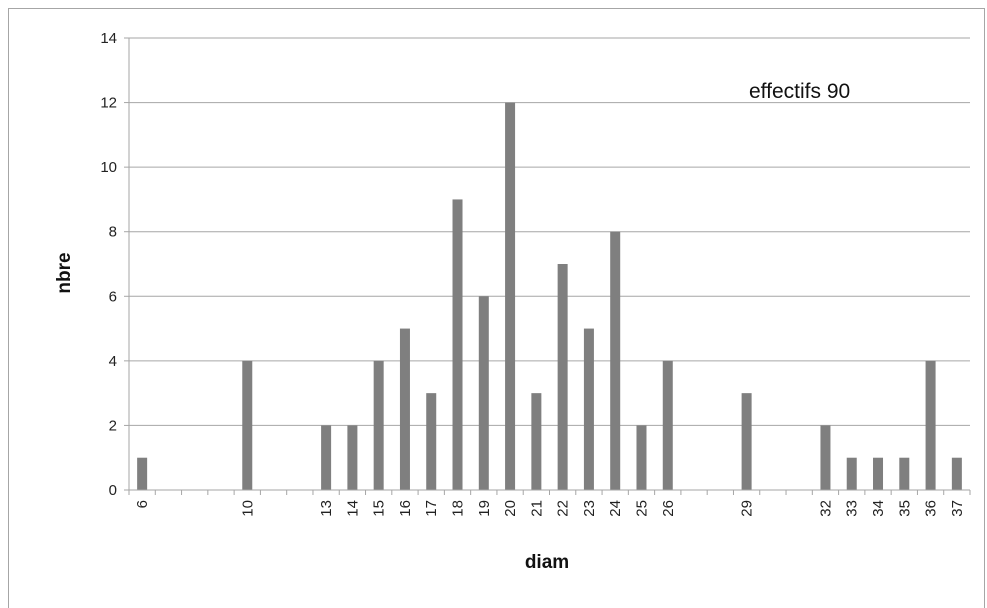 Image resolution: width=987 pixels, height=608 pixels. Describe the element at coordinates (563, 508) in the screenshot. I see `x-tick-label: 22` at that location.